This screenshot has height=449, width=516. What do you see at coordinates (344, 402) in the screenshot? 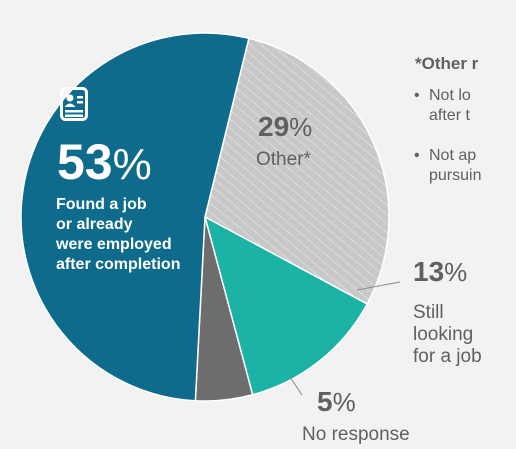
I see `noresponse-percent-sign: %` at bounding box center [344, 402].